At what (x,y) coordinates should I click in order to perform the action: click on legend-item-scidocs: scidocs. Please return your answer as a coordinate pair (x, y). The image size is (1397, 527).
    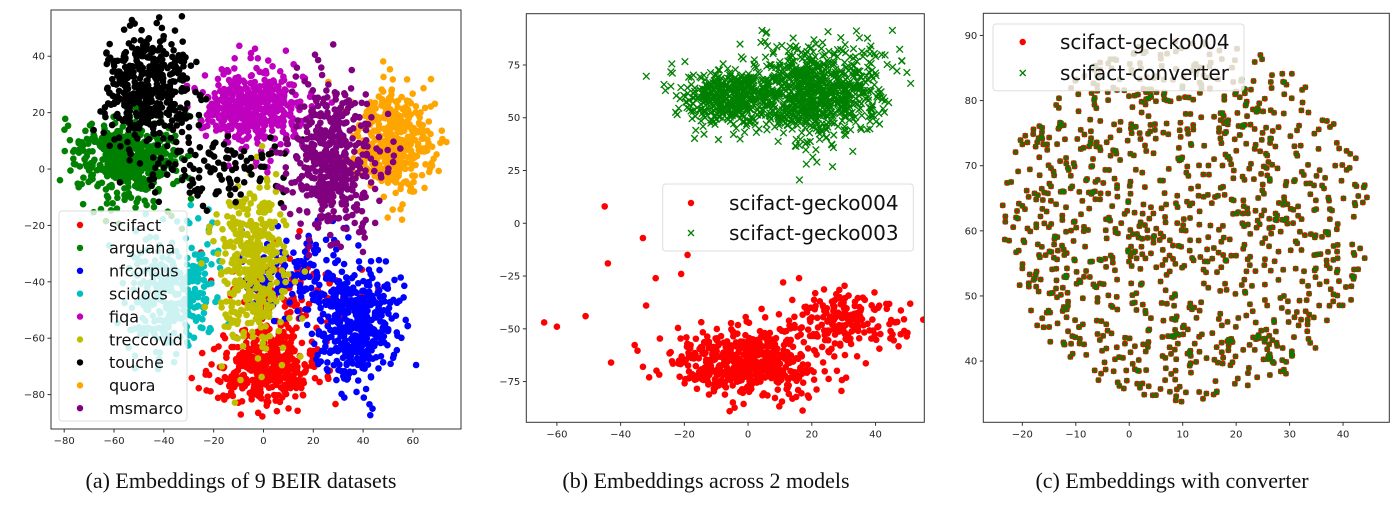
    Looking at the image, I should click on (122, 293).